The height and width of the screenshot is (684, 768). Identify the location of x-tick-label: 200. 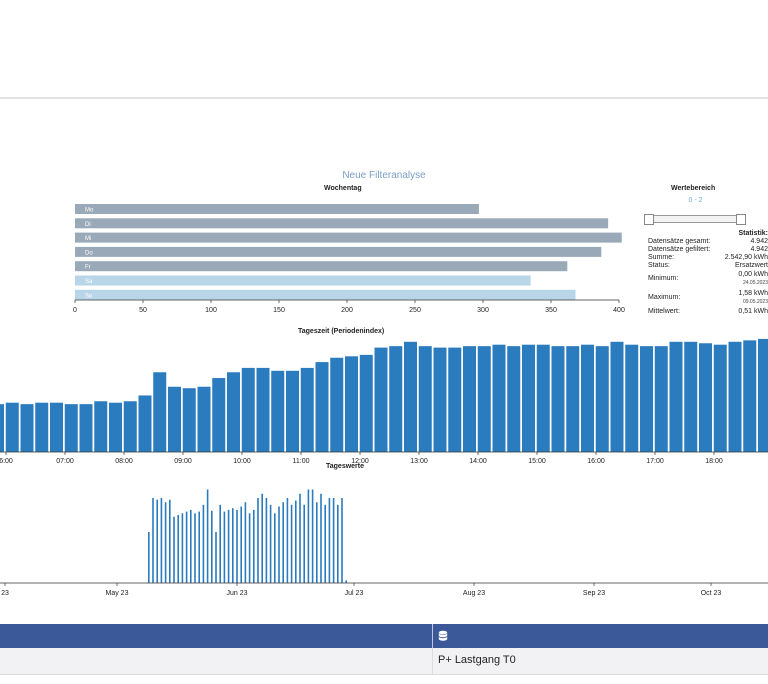
(347, 310).